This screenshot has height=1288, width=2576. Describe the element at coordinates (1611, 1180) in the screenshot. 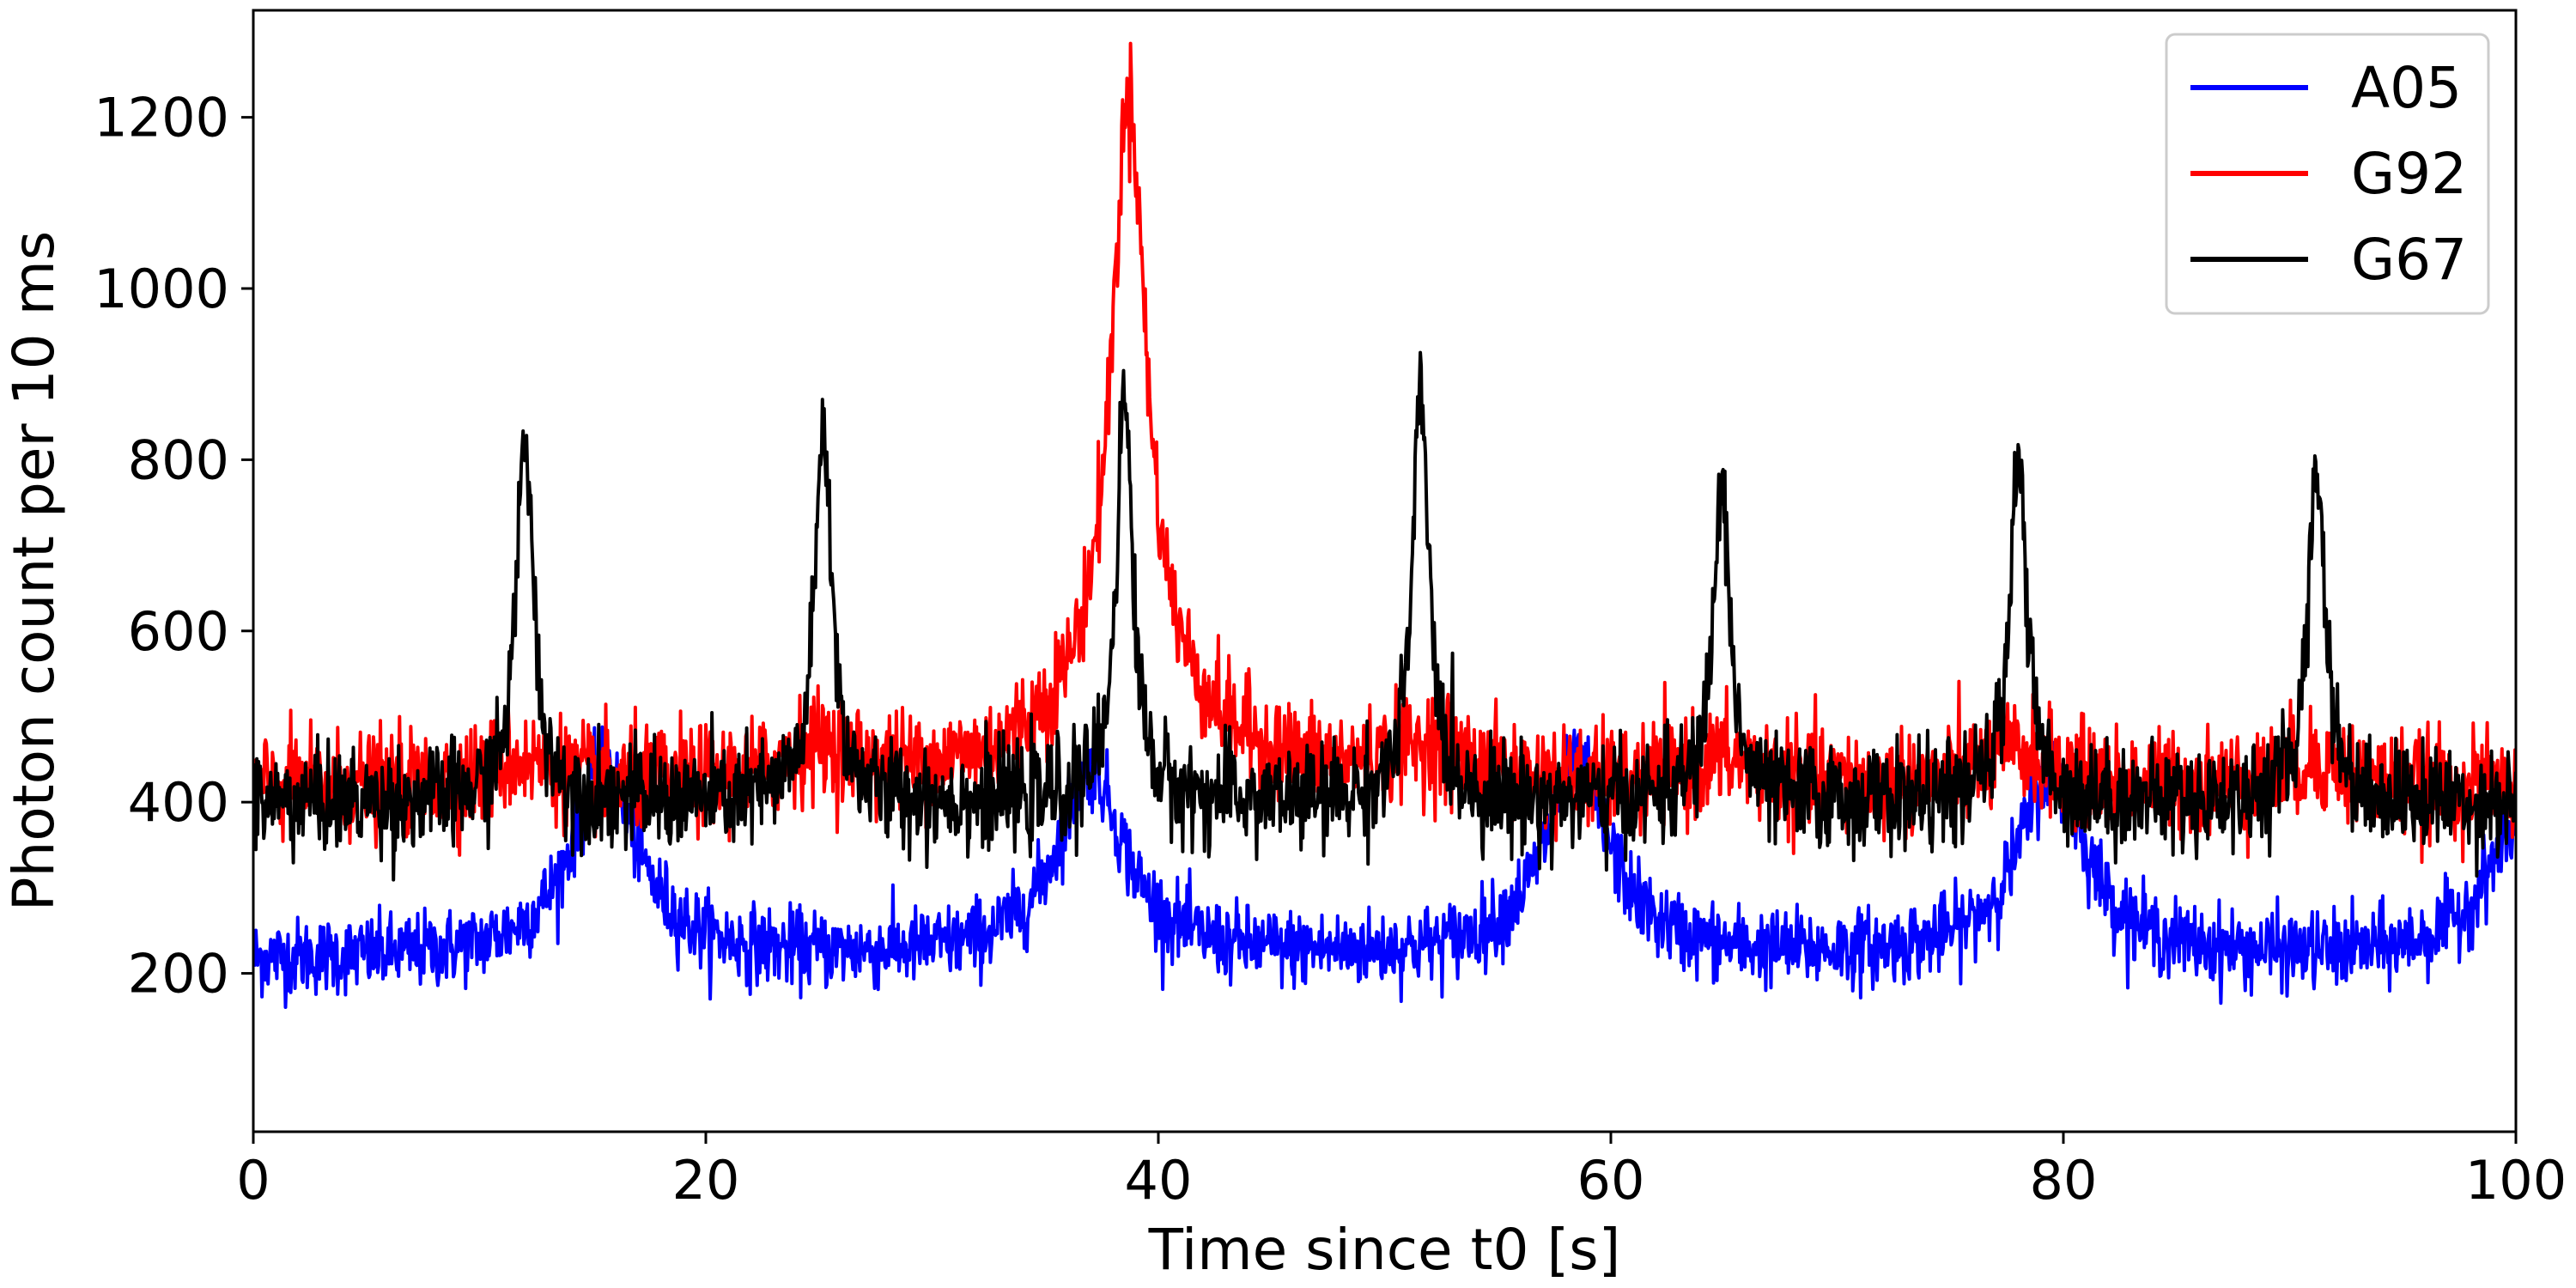

I see `x-tick-label: 60` at that location.